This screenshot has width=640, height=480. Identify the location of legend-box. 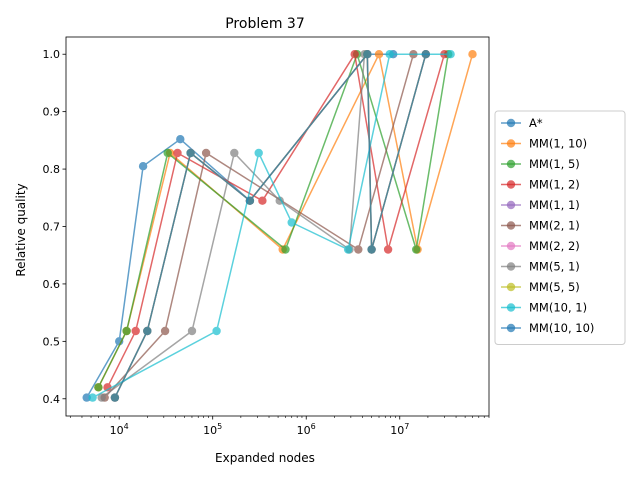
(560, 227).